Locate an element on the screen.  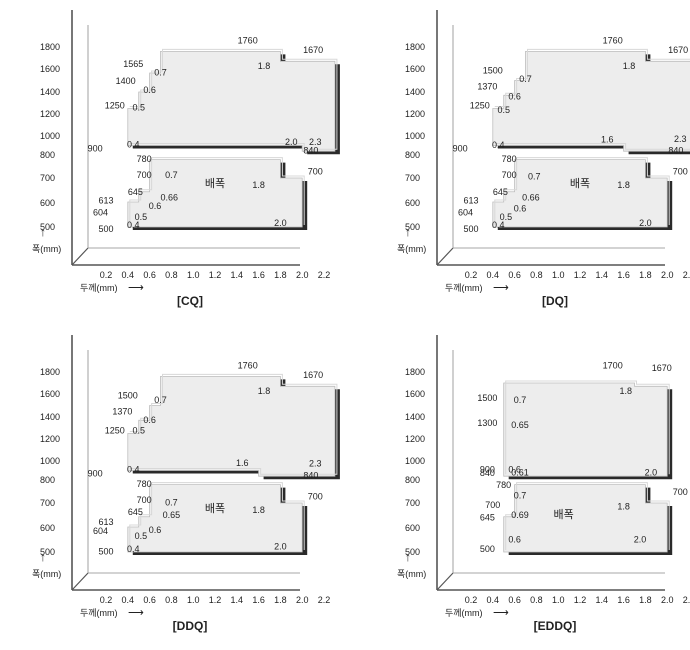
y-tick-label: 1600 is located at coordinates (50, 69).